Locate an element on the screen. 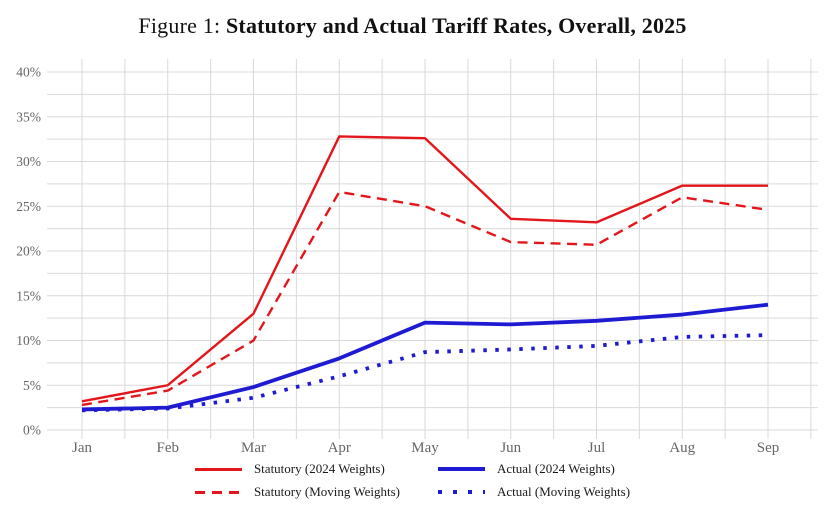 This screenshot has height=518, width=825. x-axis-tick-label: Jun is located at coordinates (510, 448).